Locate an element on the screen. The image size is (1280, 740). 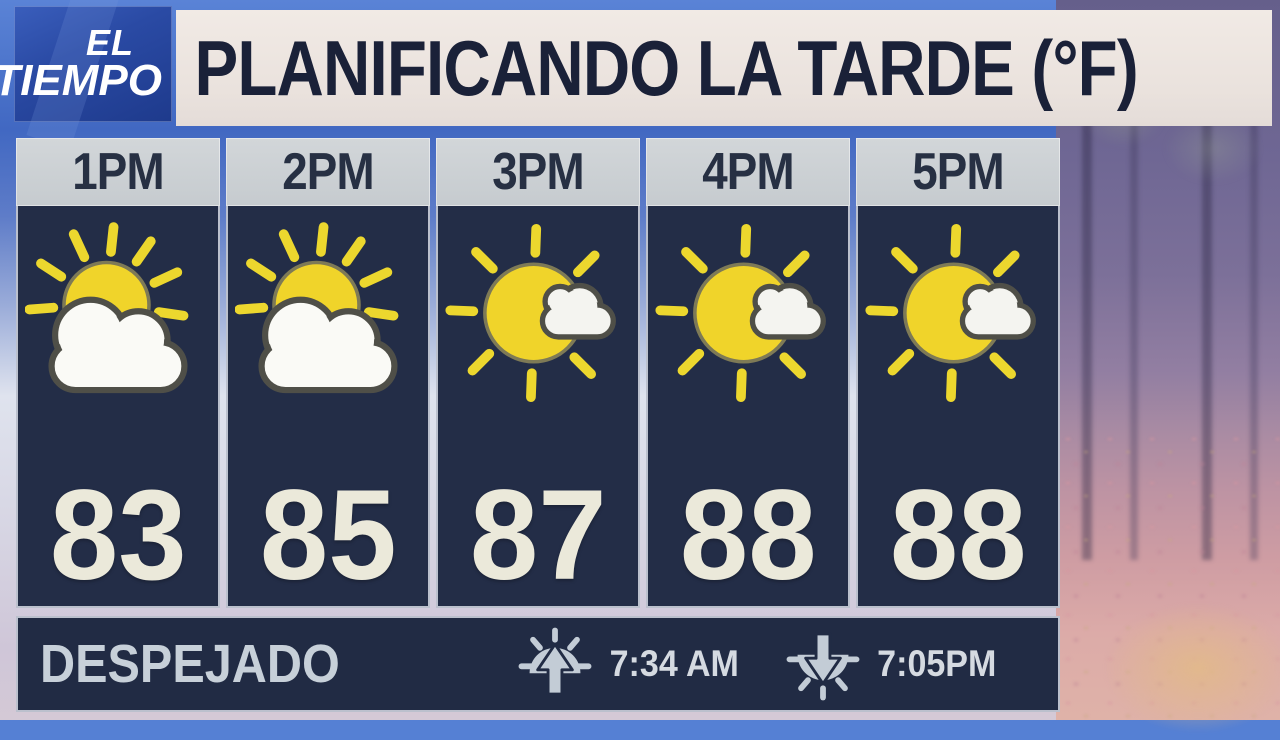
temperature-value: 87 is located at coordinates (538, 535).